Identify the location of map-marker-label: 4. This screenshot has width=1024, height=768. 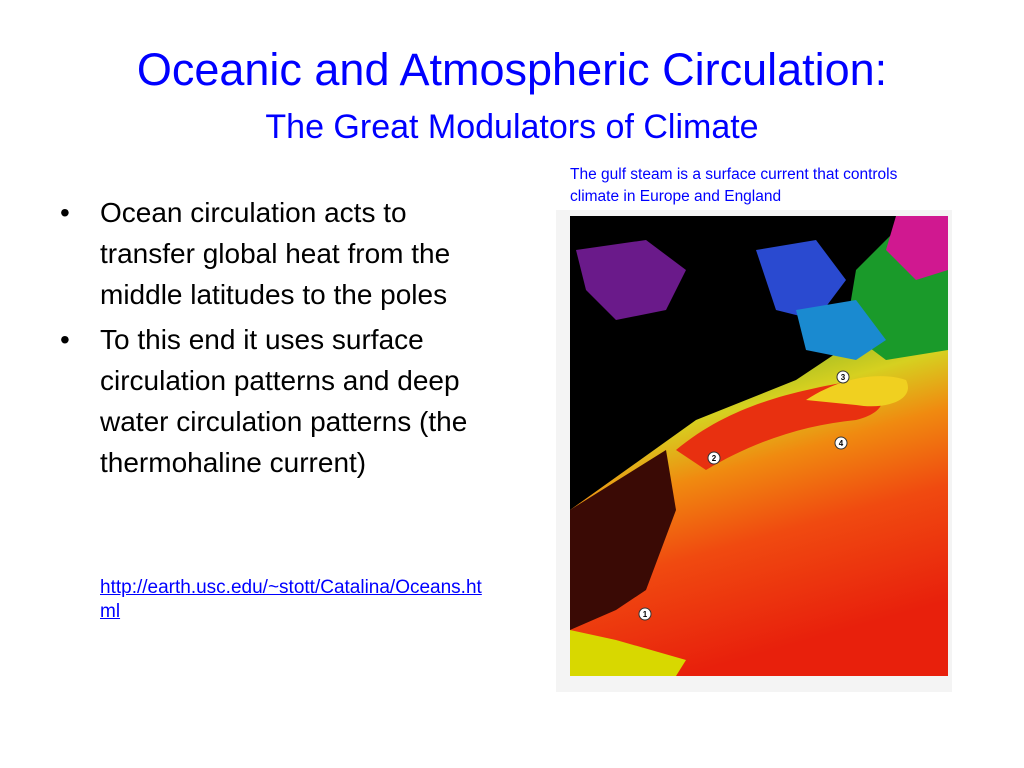
(841, 443).